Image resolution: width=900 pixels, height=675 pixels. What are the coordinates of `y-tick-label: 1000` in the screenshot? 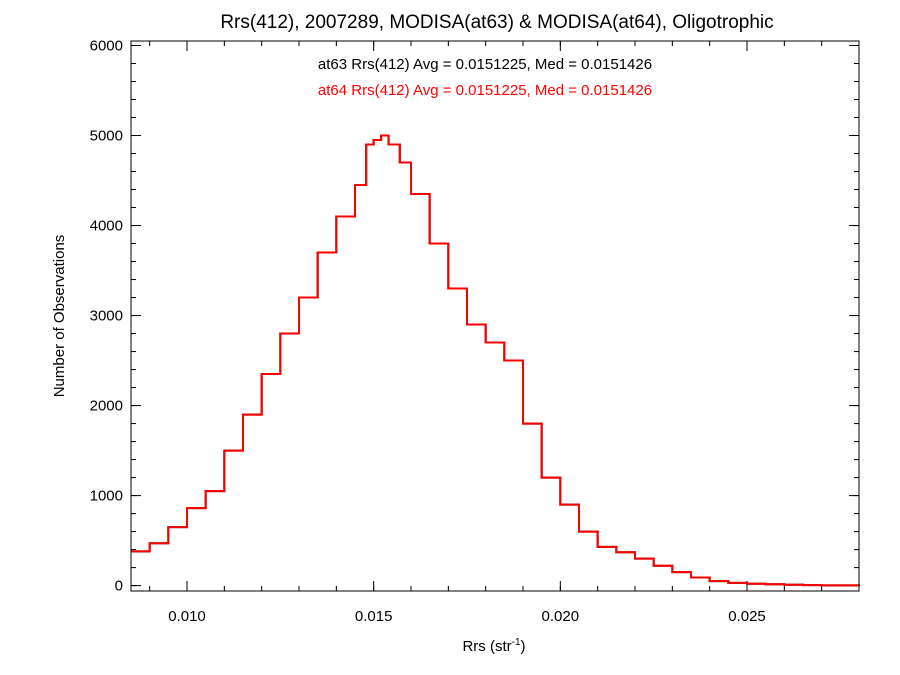 It's located at (106, 496).